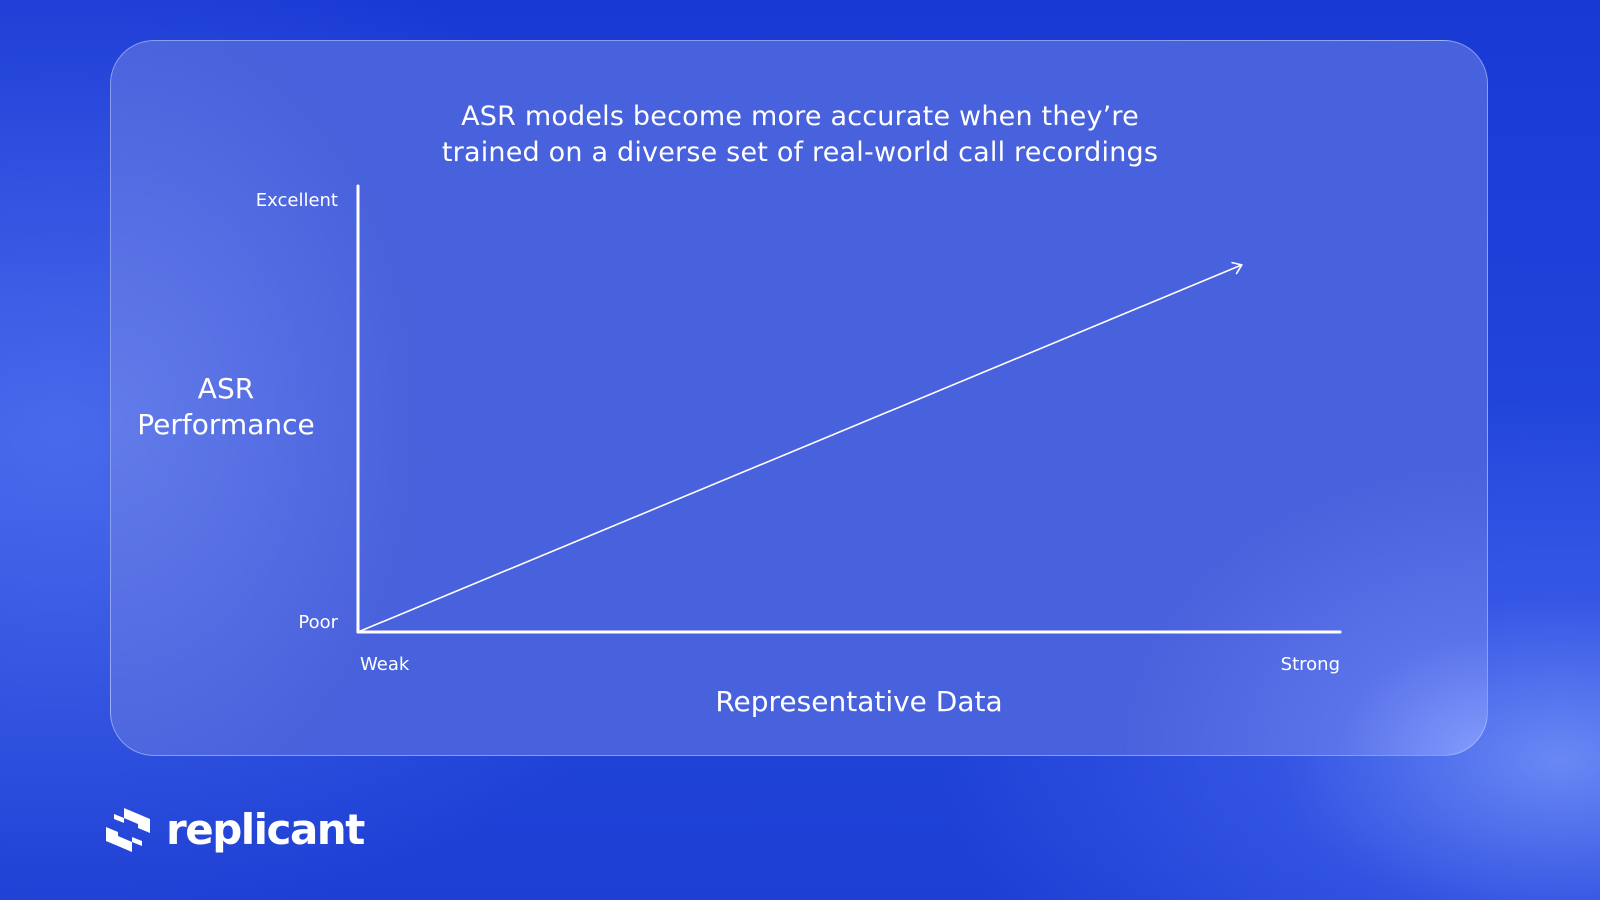 The image size is (1600, 900). Describe the element at coordinates (265, 829) in the screenshot. I see `brand-name: replicant` at that location.